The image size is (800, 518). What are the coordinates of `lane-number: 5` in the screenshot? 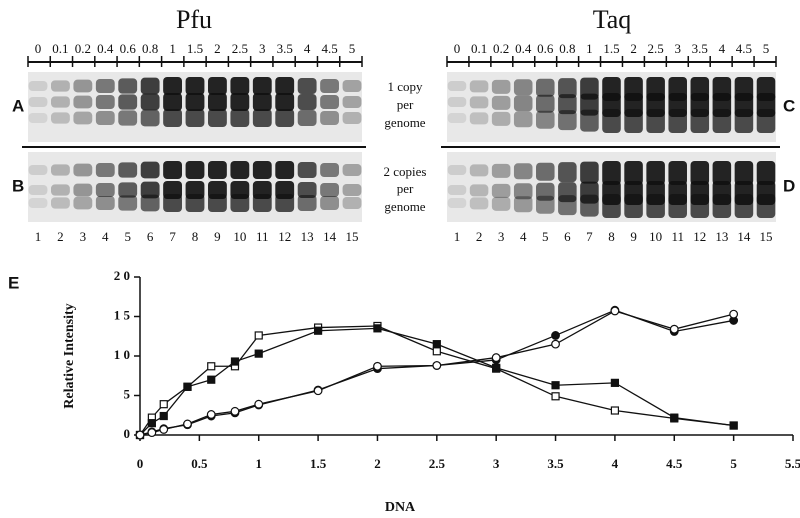 It's located at (545, 236).